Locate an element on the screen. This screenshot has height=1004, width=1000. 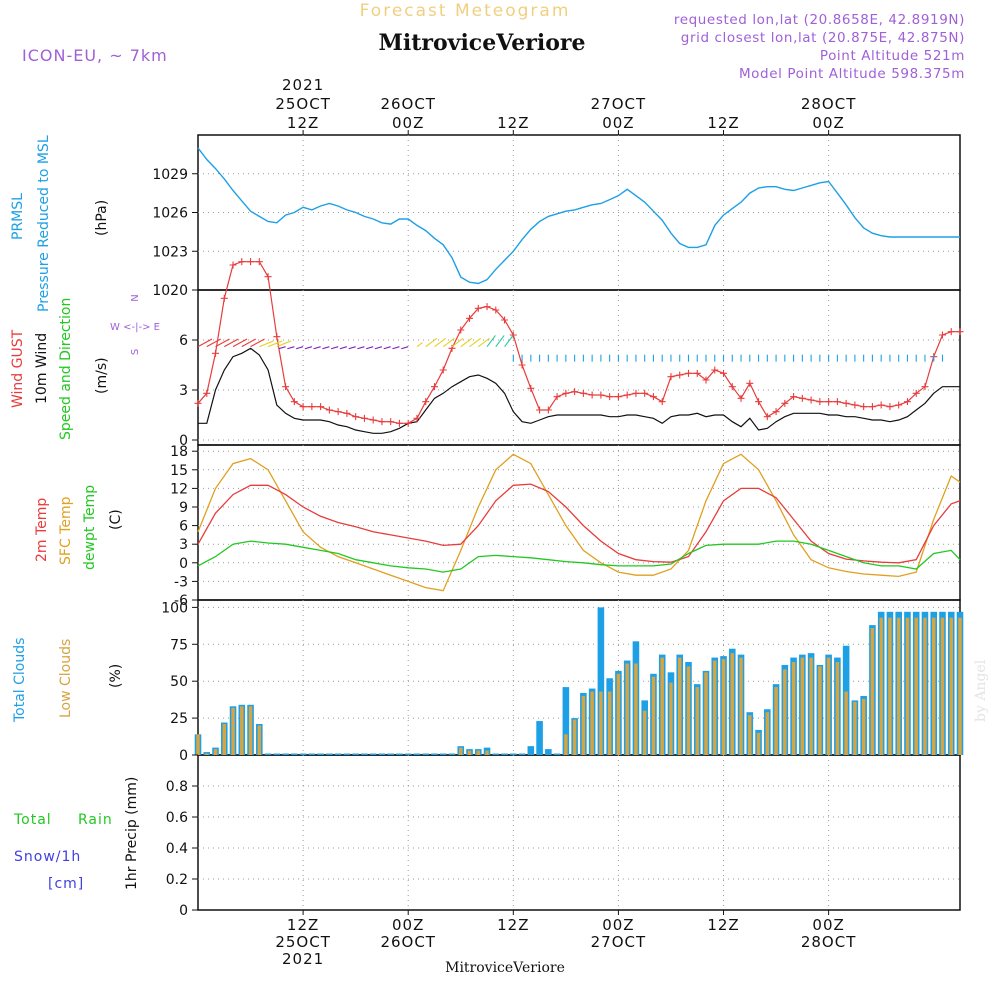
y-tick-label: 25 is located at coordinates (179, 719).